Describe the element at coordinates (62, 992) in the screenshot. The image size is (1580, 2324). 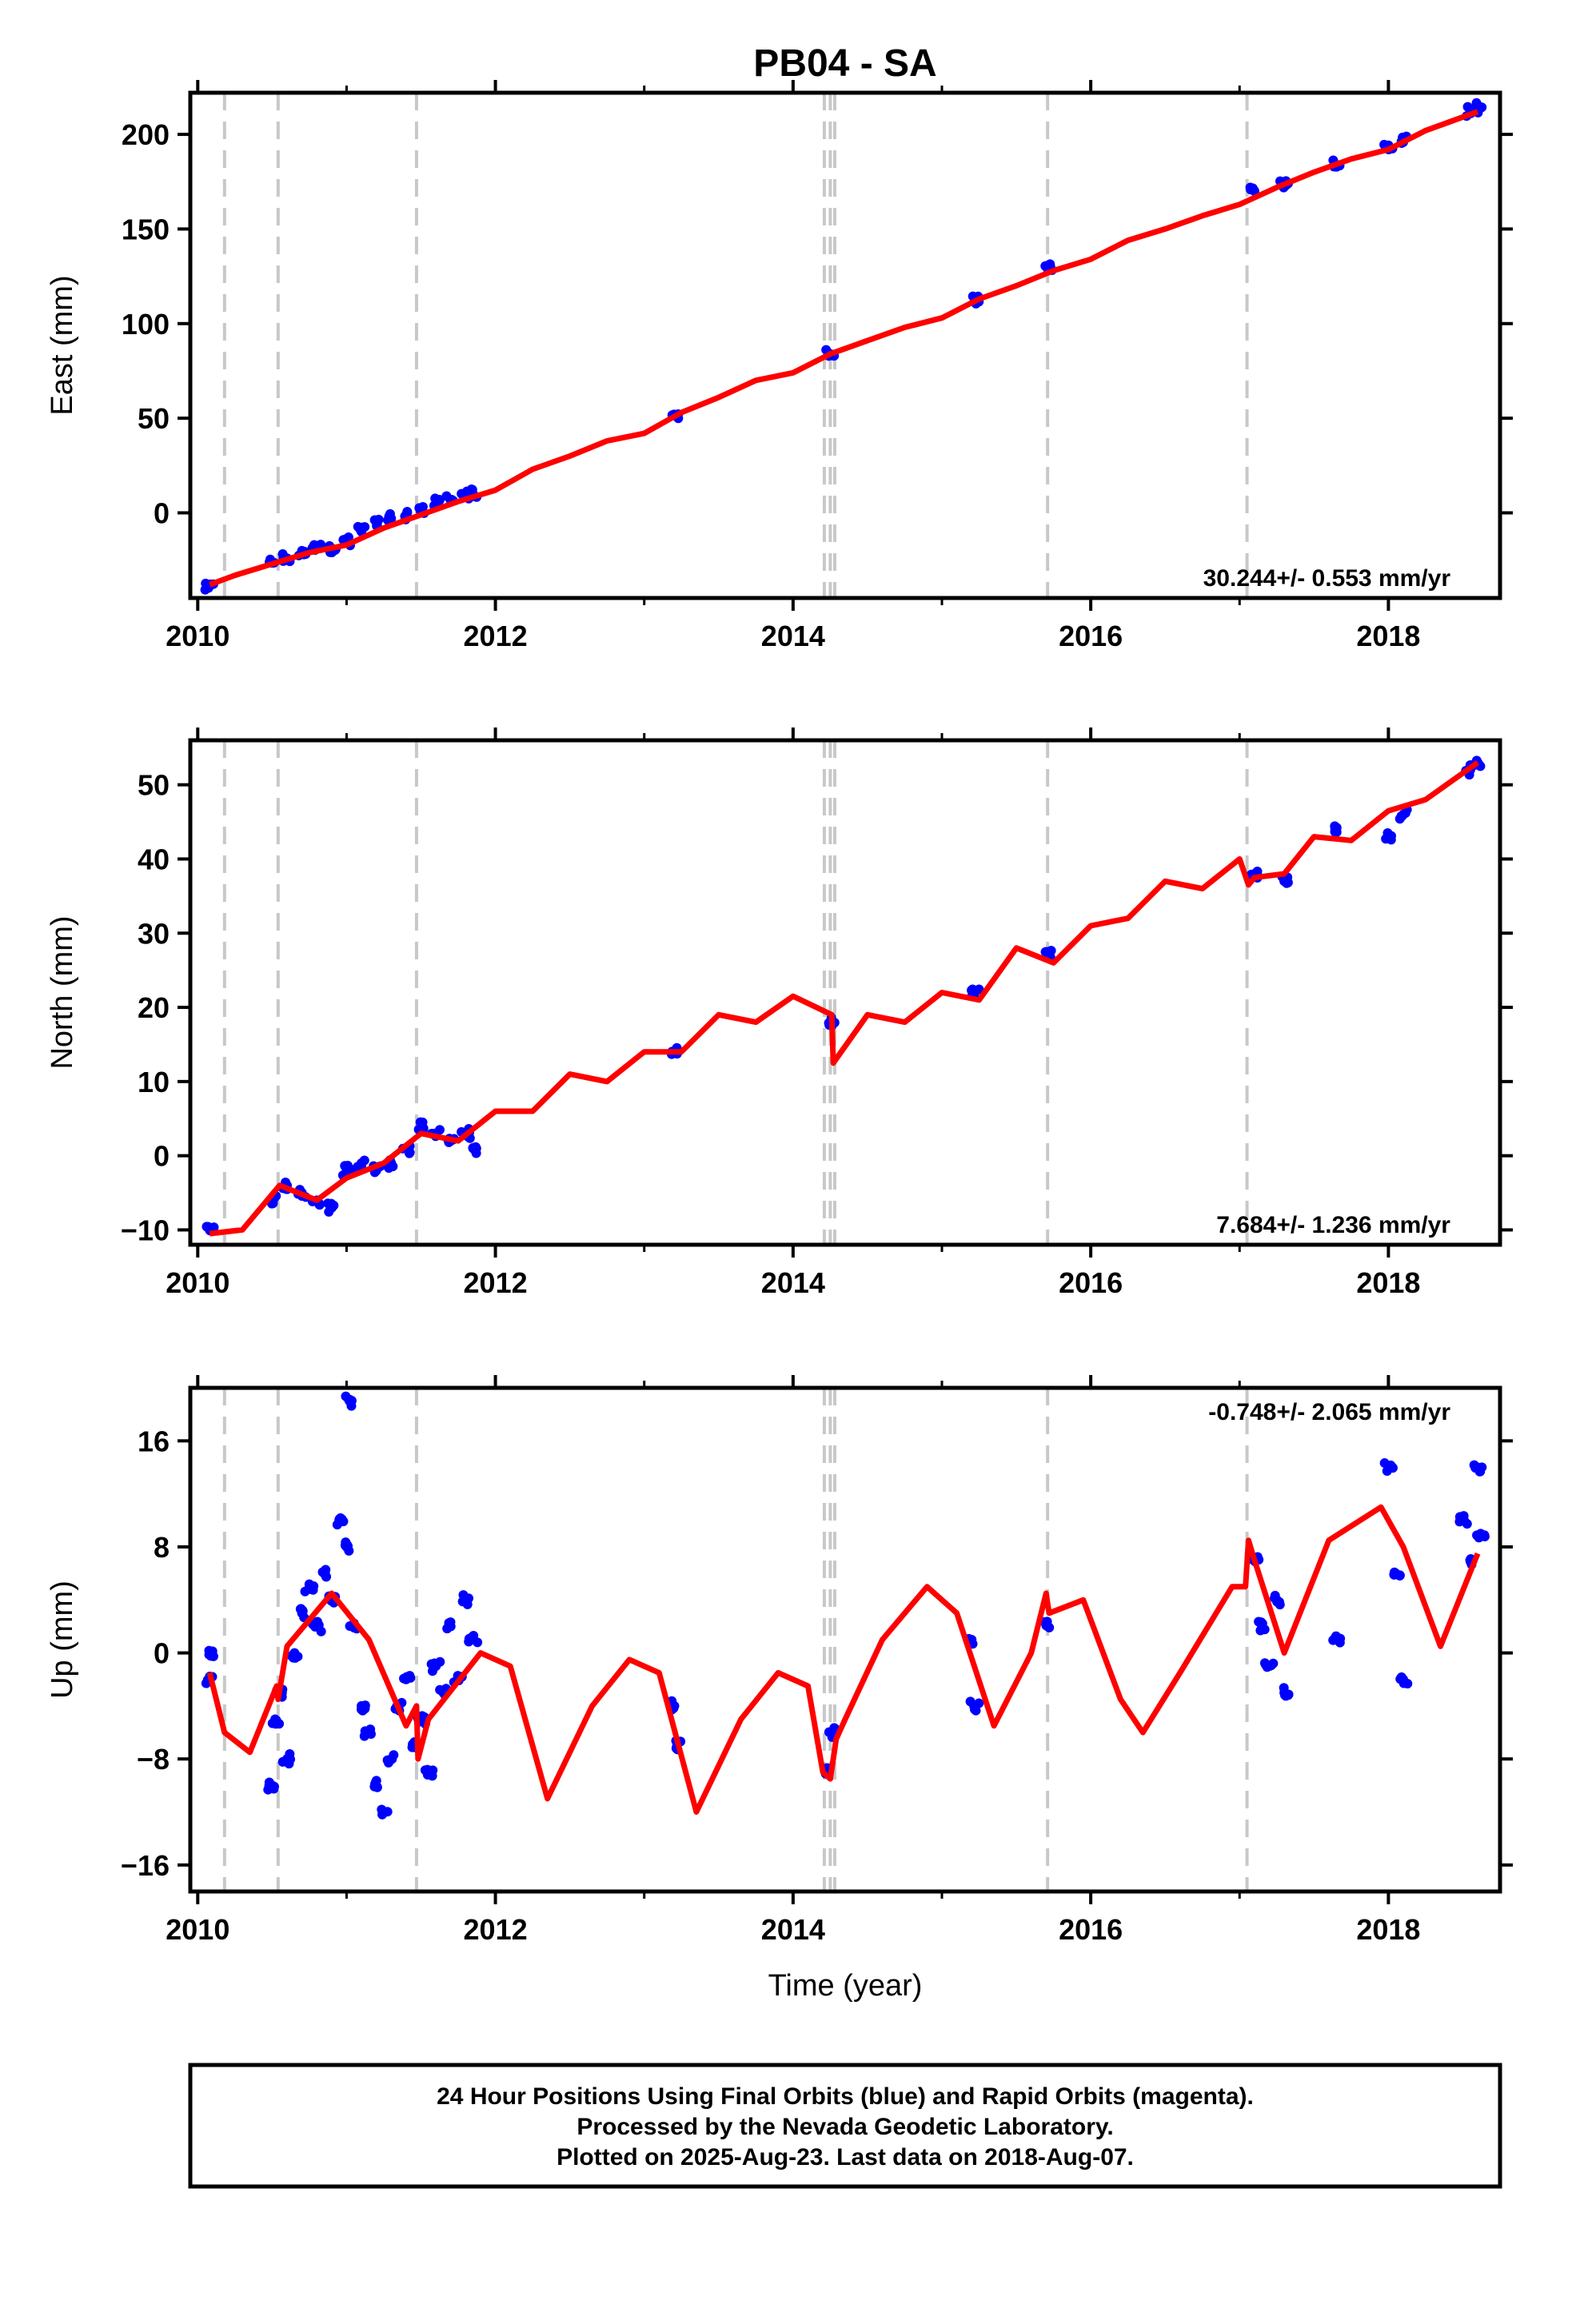
I see `y-axis-label: North (mm)` at that location.